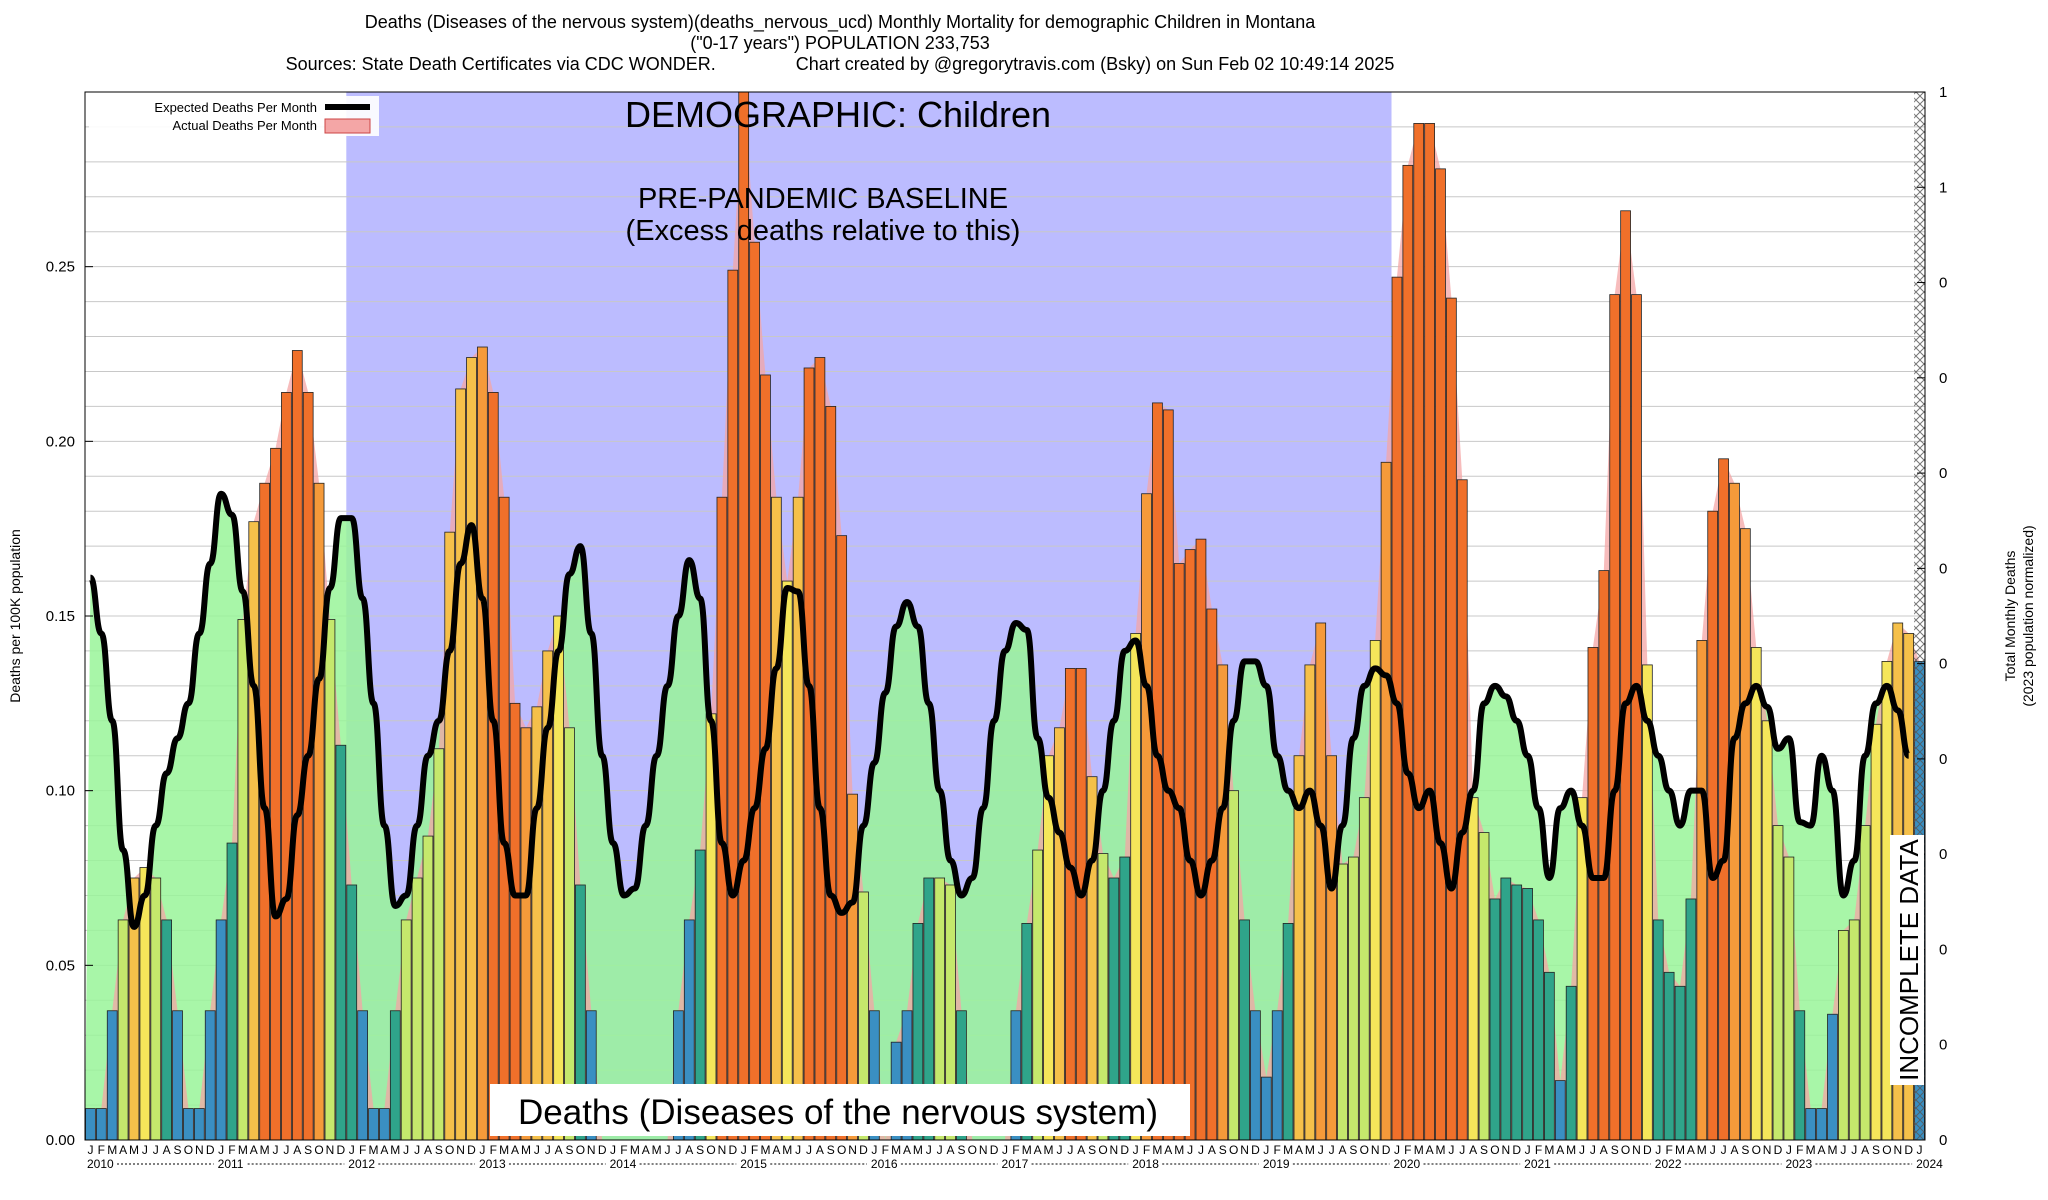 This screenshot has height=1200, width=2048. Describe the element at coordinates (60, 1140) in the screenshot. I see `y-tick-label: 0.00` at that location.